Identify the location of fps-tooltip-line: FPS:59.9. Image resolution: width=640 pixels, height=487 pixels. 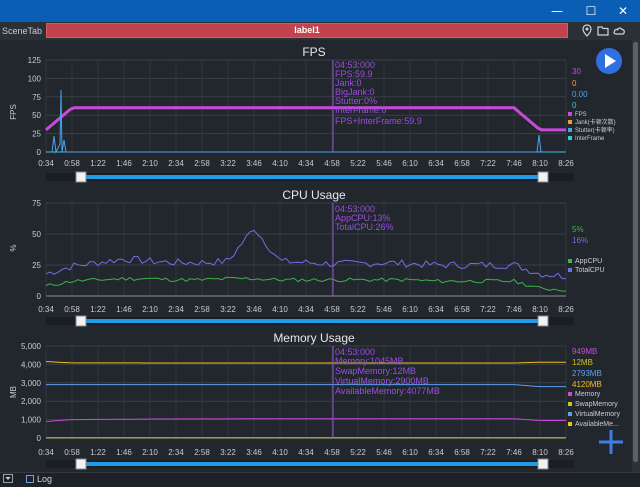
(354, 74).